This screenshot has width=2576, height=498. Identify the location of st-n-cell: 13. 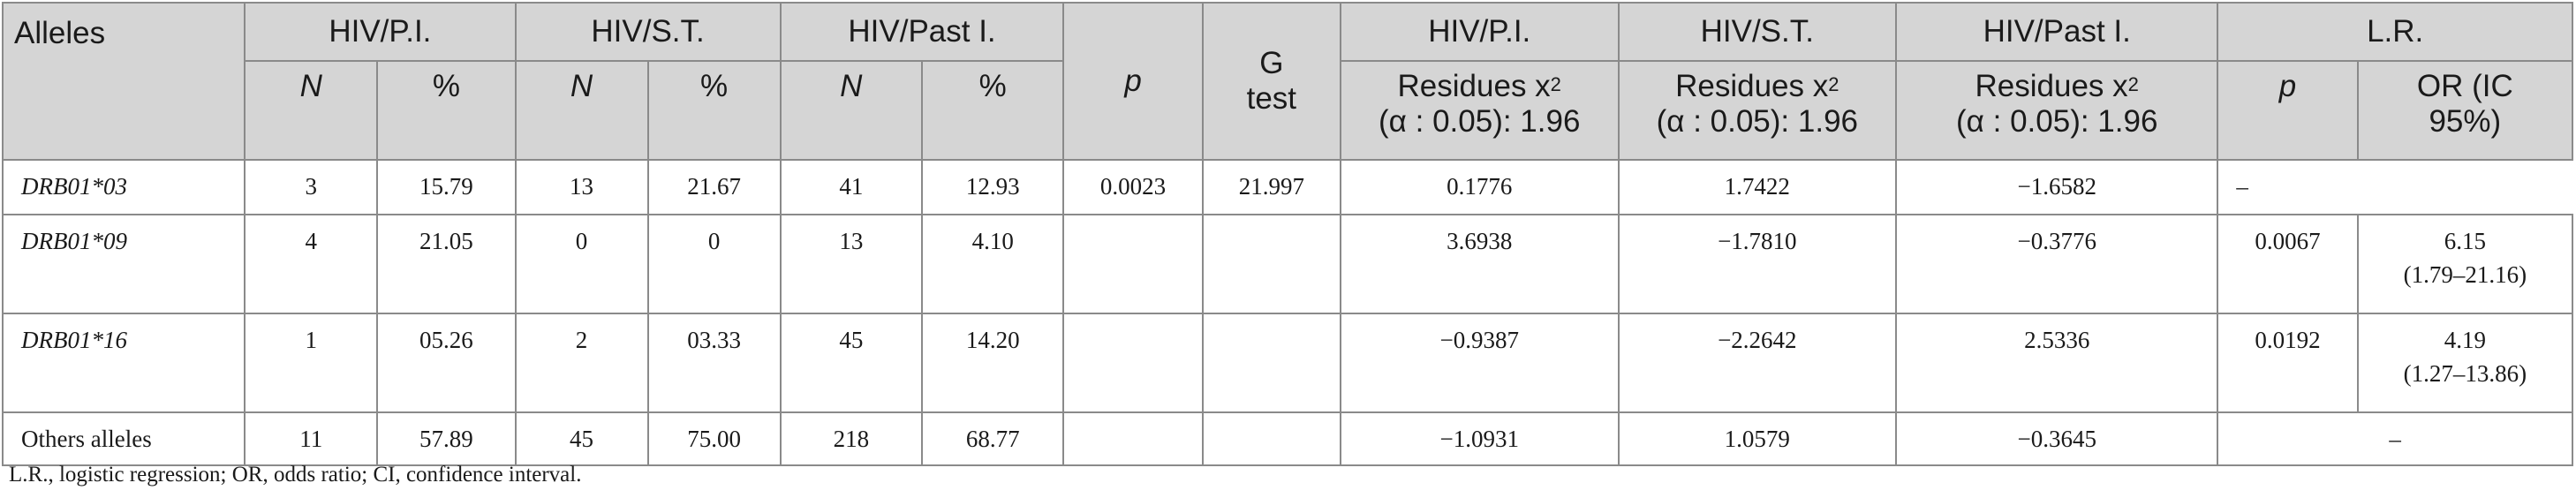
(581, 187).